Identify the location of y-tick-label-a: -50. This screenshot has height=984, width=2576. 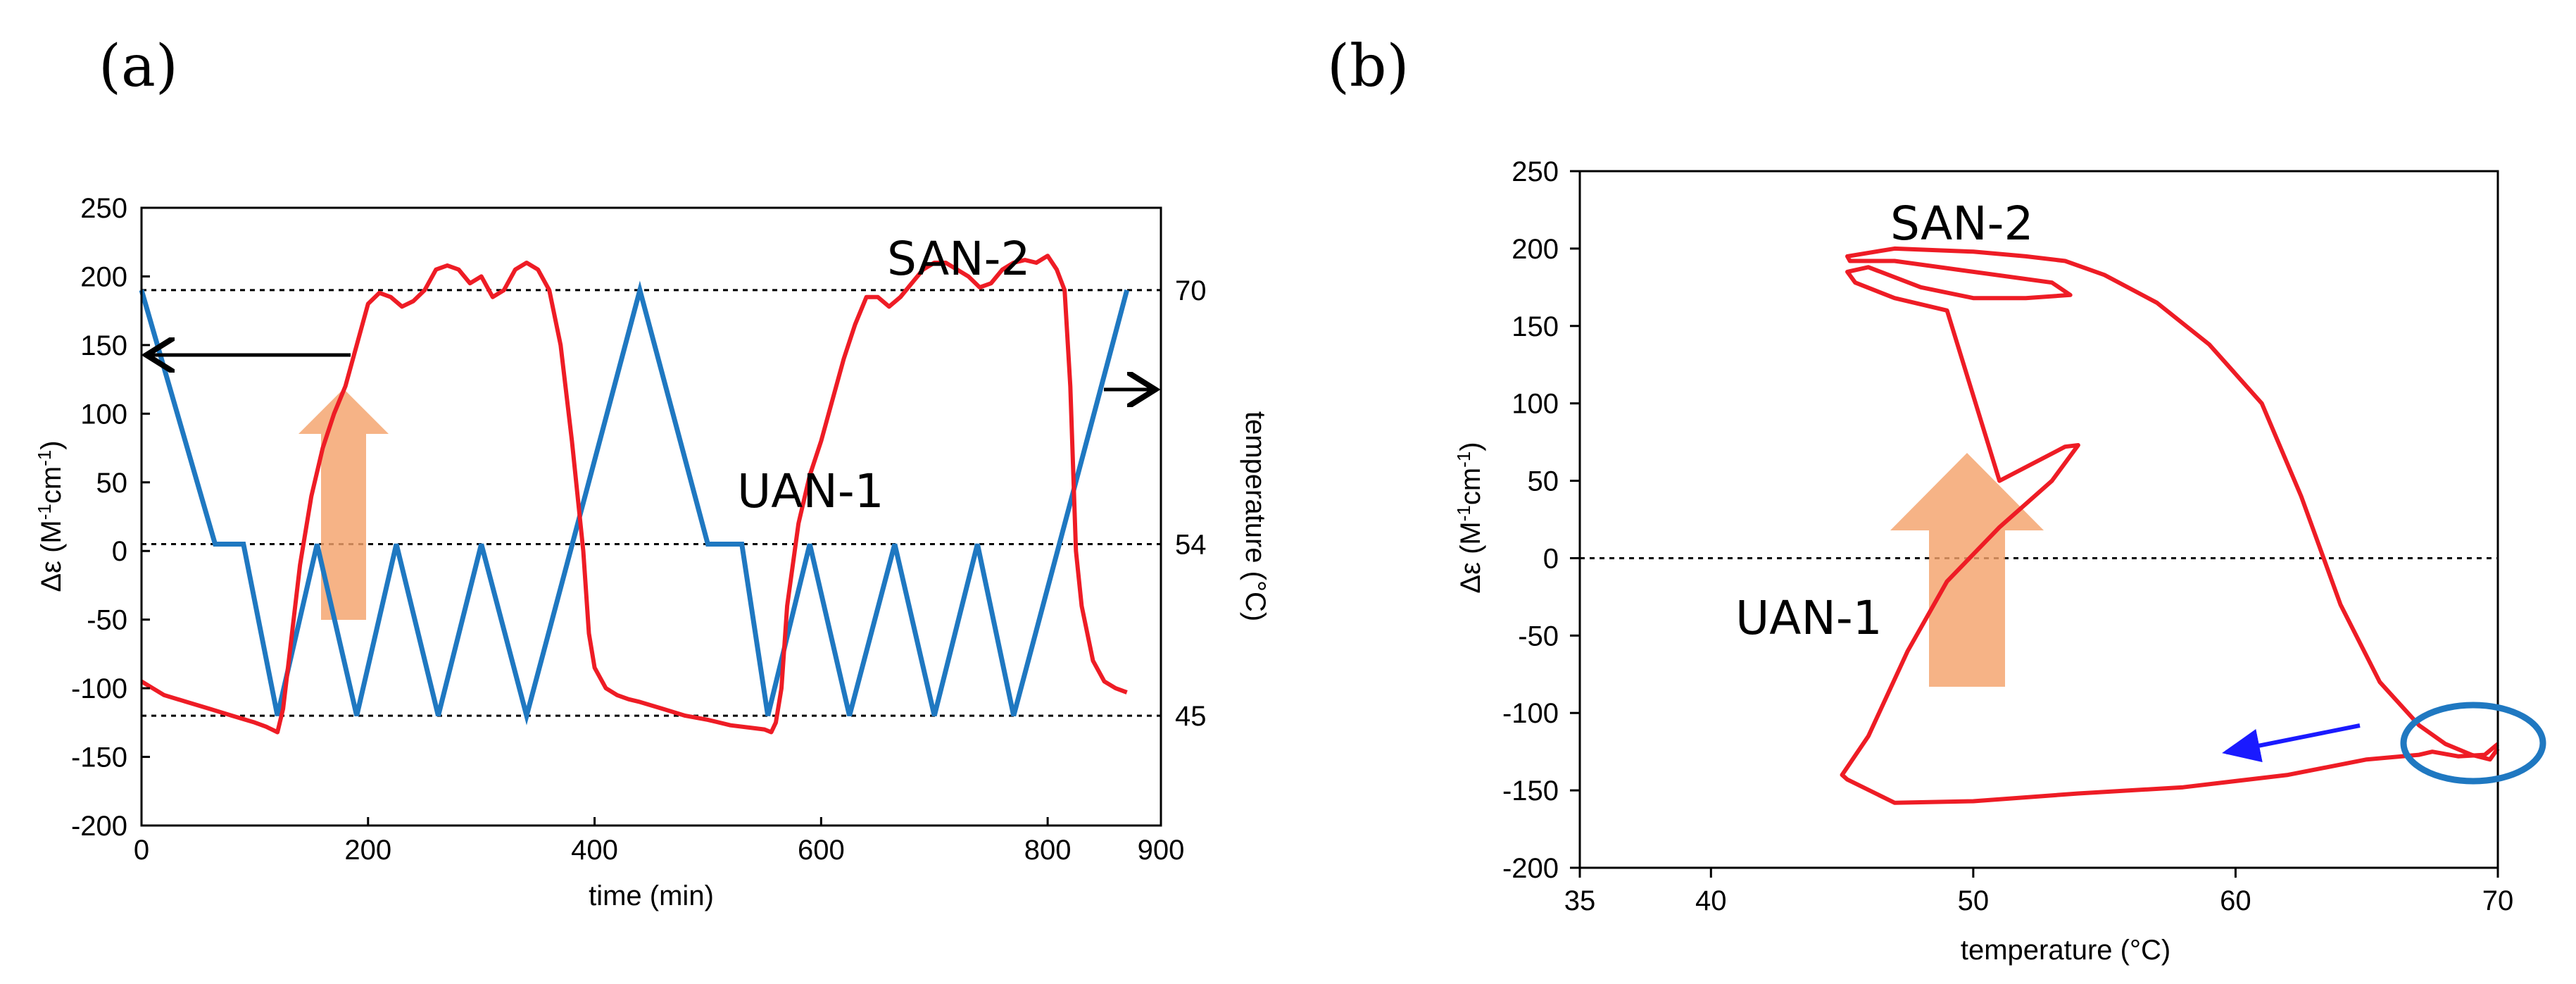
(107, 620).